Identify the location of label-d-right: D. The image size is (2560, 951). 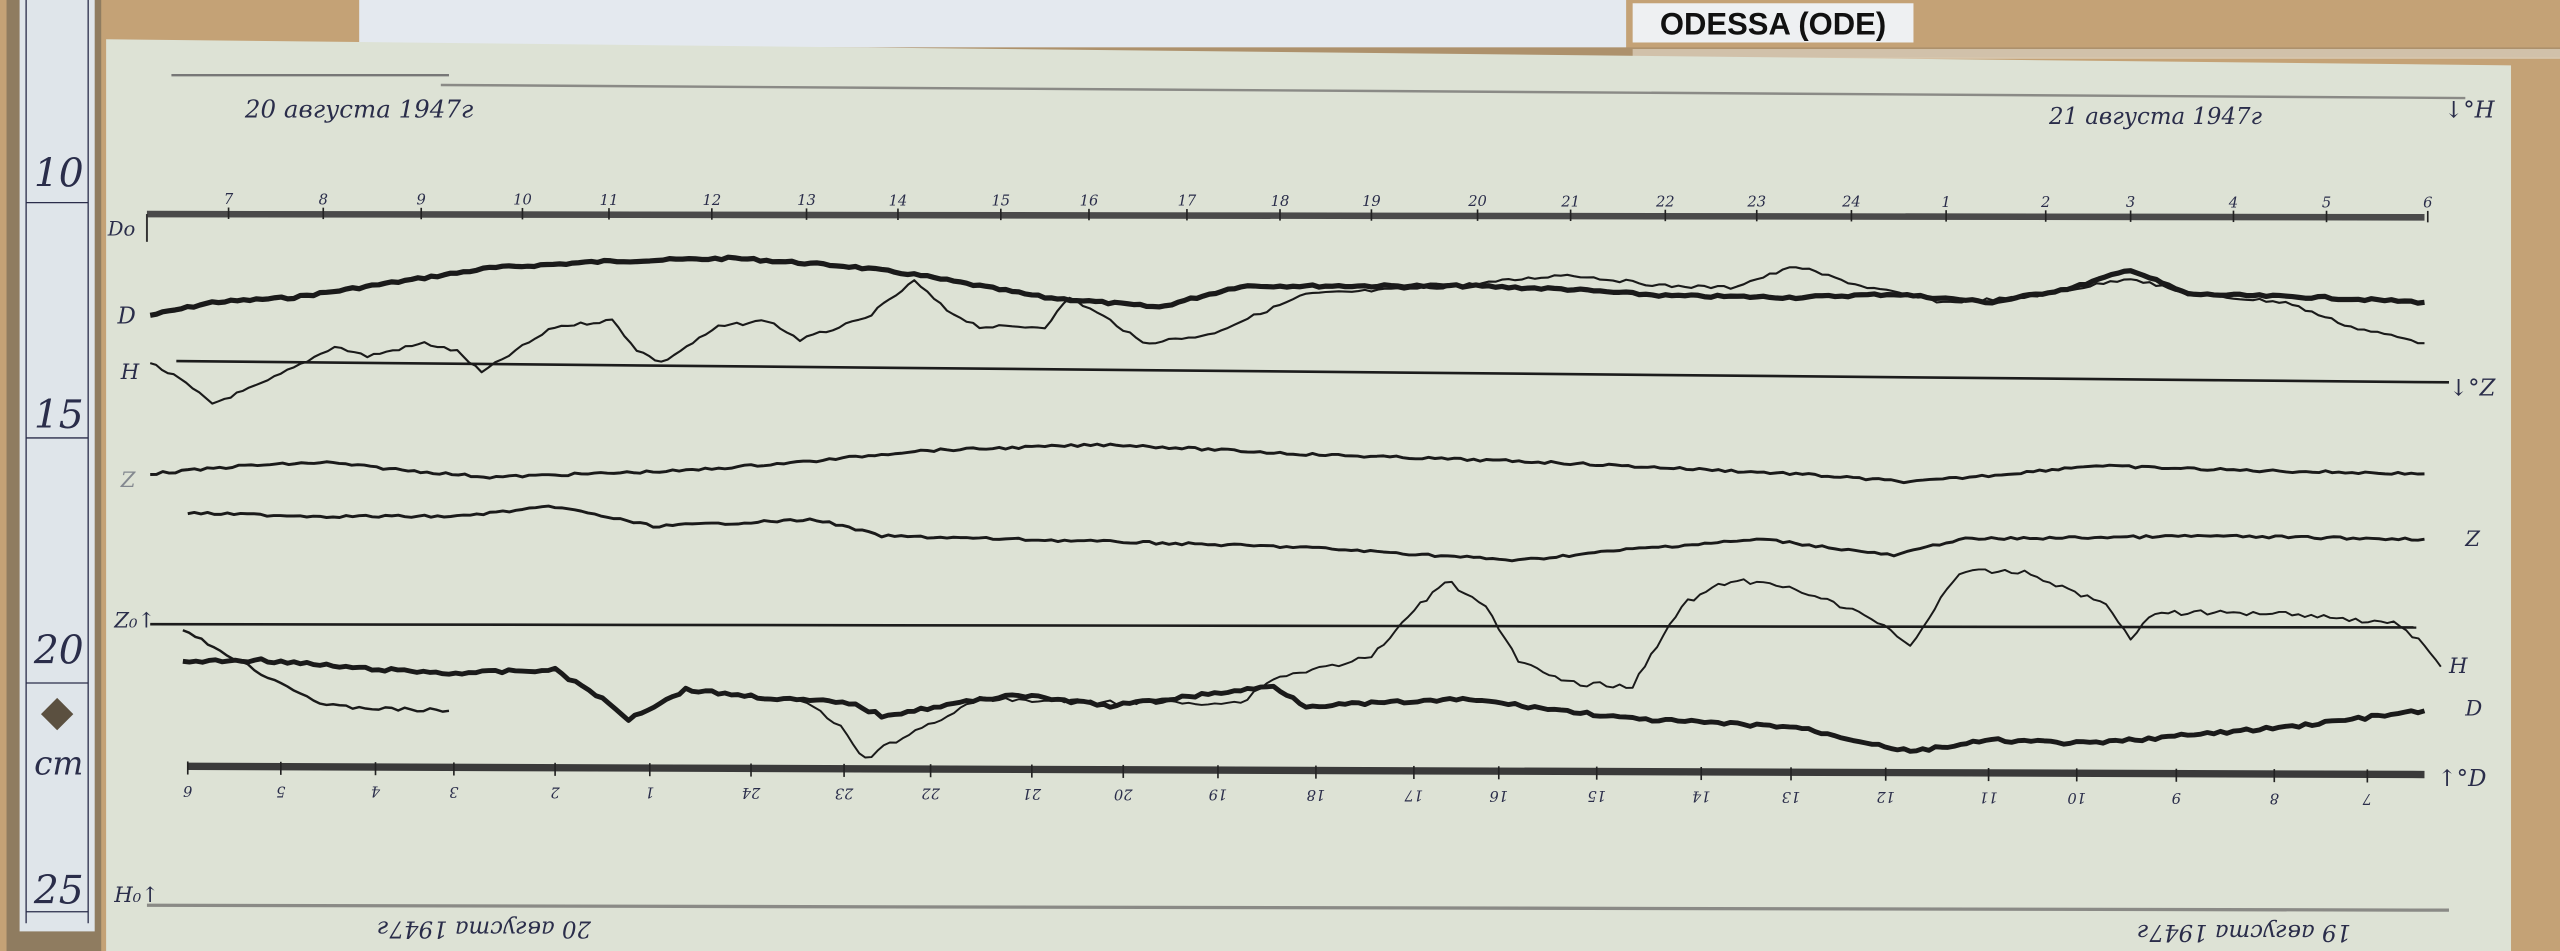
(2473, 709).